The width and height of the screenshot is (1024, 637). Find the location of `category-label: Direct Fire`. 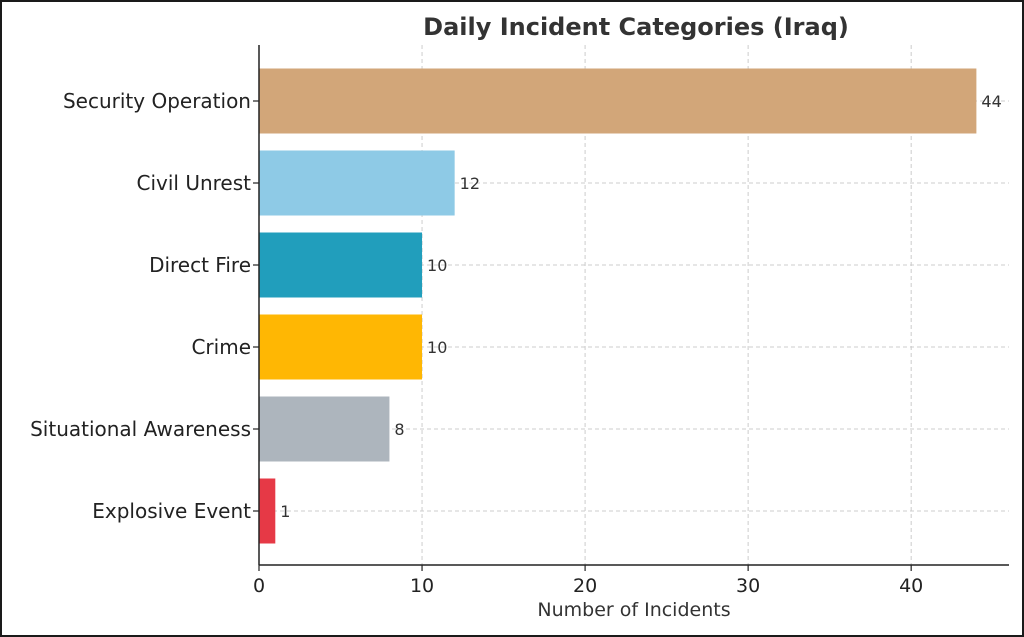

category-label: Direct Fire is located at coordinates (200, 265).